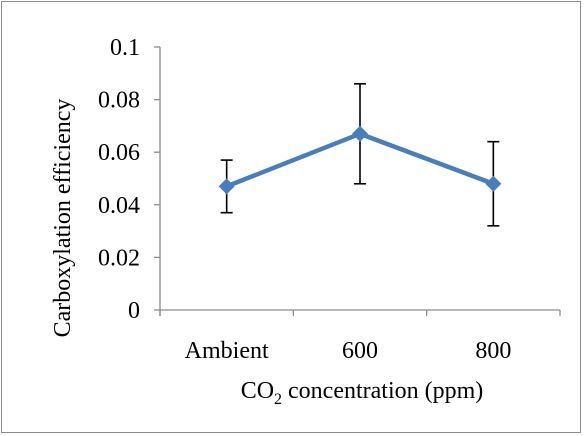 The width and height of the screenshot is (584, 436). I want to click on series, so click(360, 160).